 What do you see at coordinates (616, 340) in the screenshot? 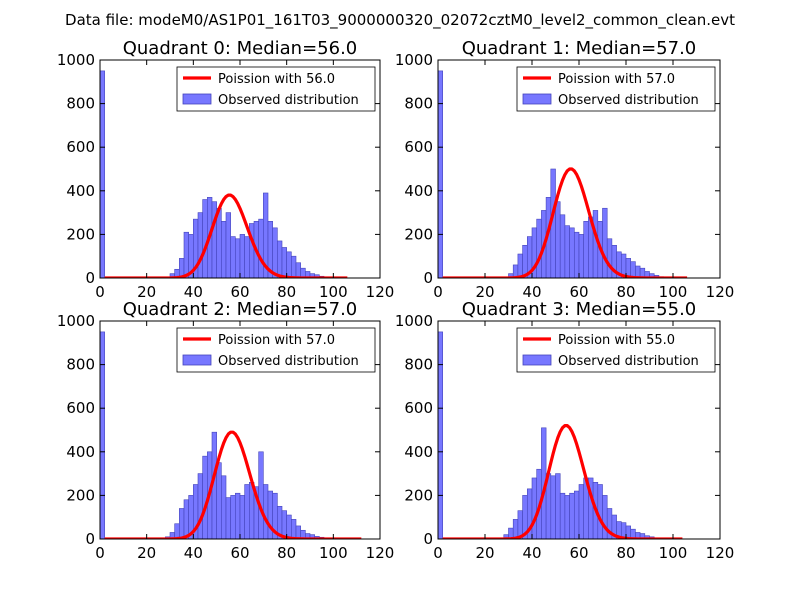
I see `legend-label-poisson: Poission with 55.0` at bounding box center [616, 340].